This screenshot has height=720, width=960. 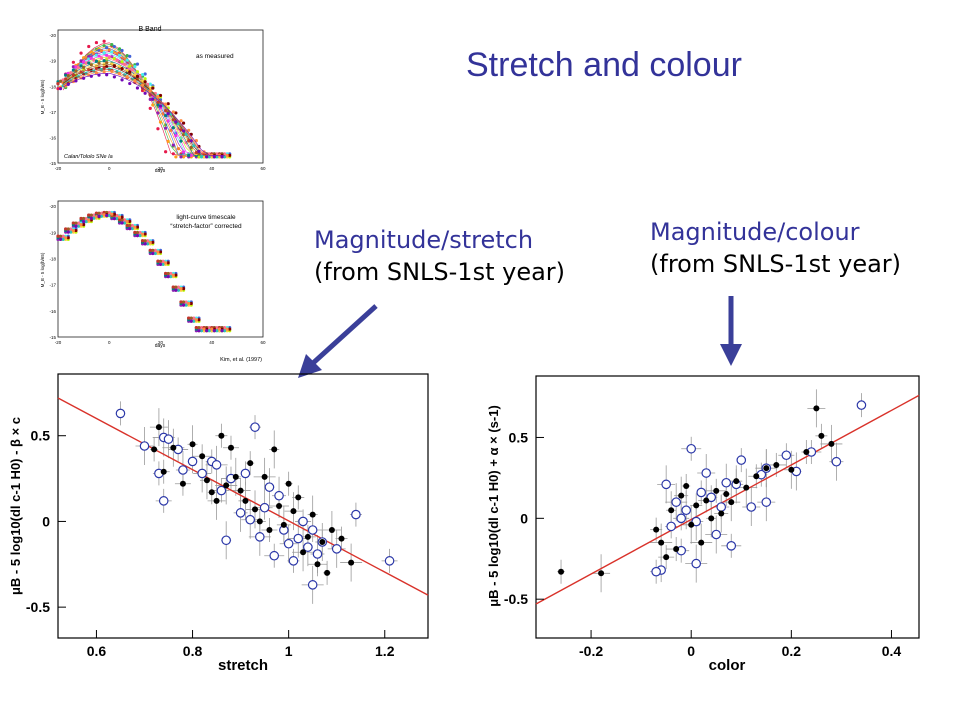 What do you see at coordinates (38, 607) in the screenshot?
I see `y-tick-label: -0.5` at bounding box center [38, 607].